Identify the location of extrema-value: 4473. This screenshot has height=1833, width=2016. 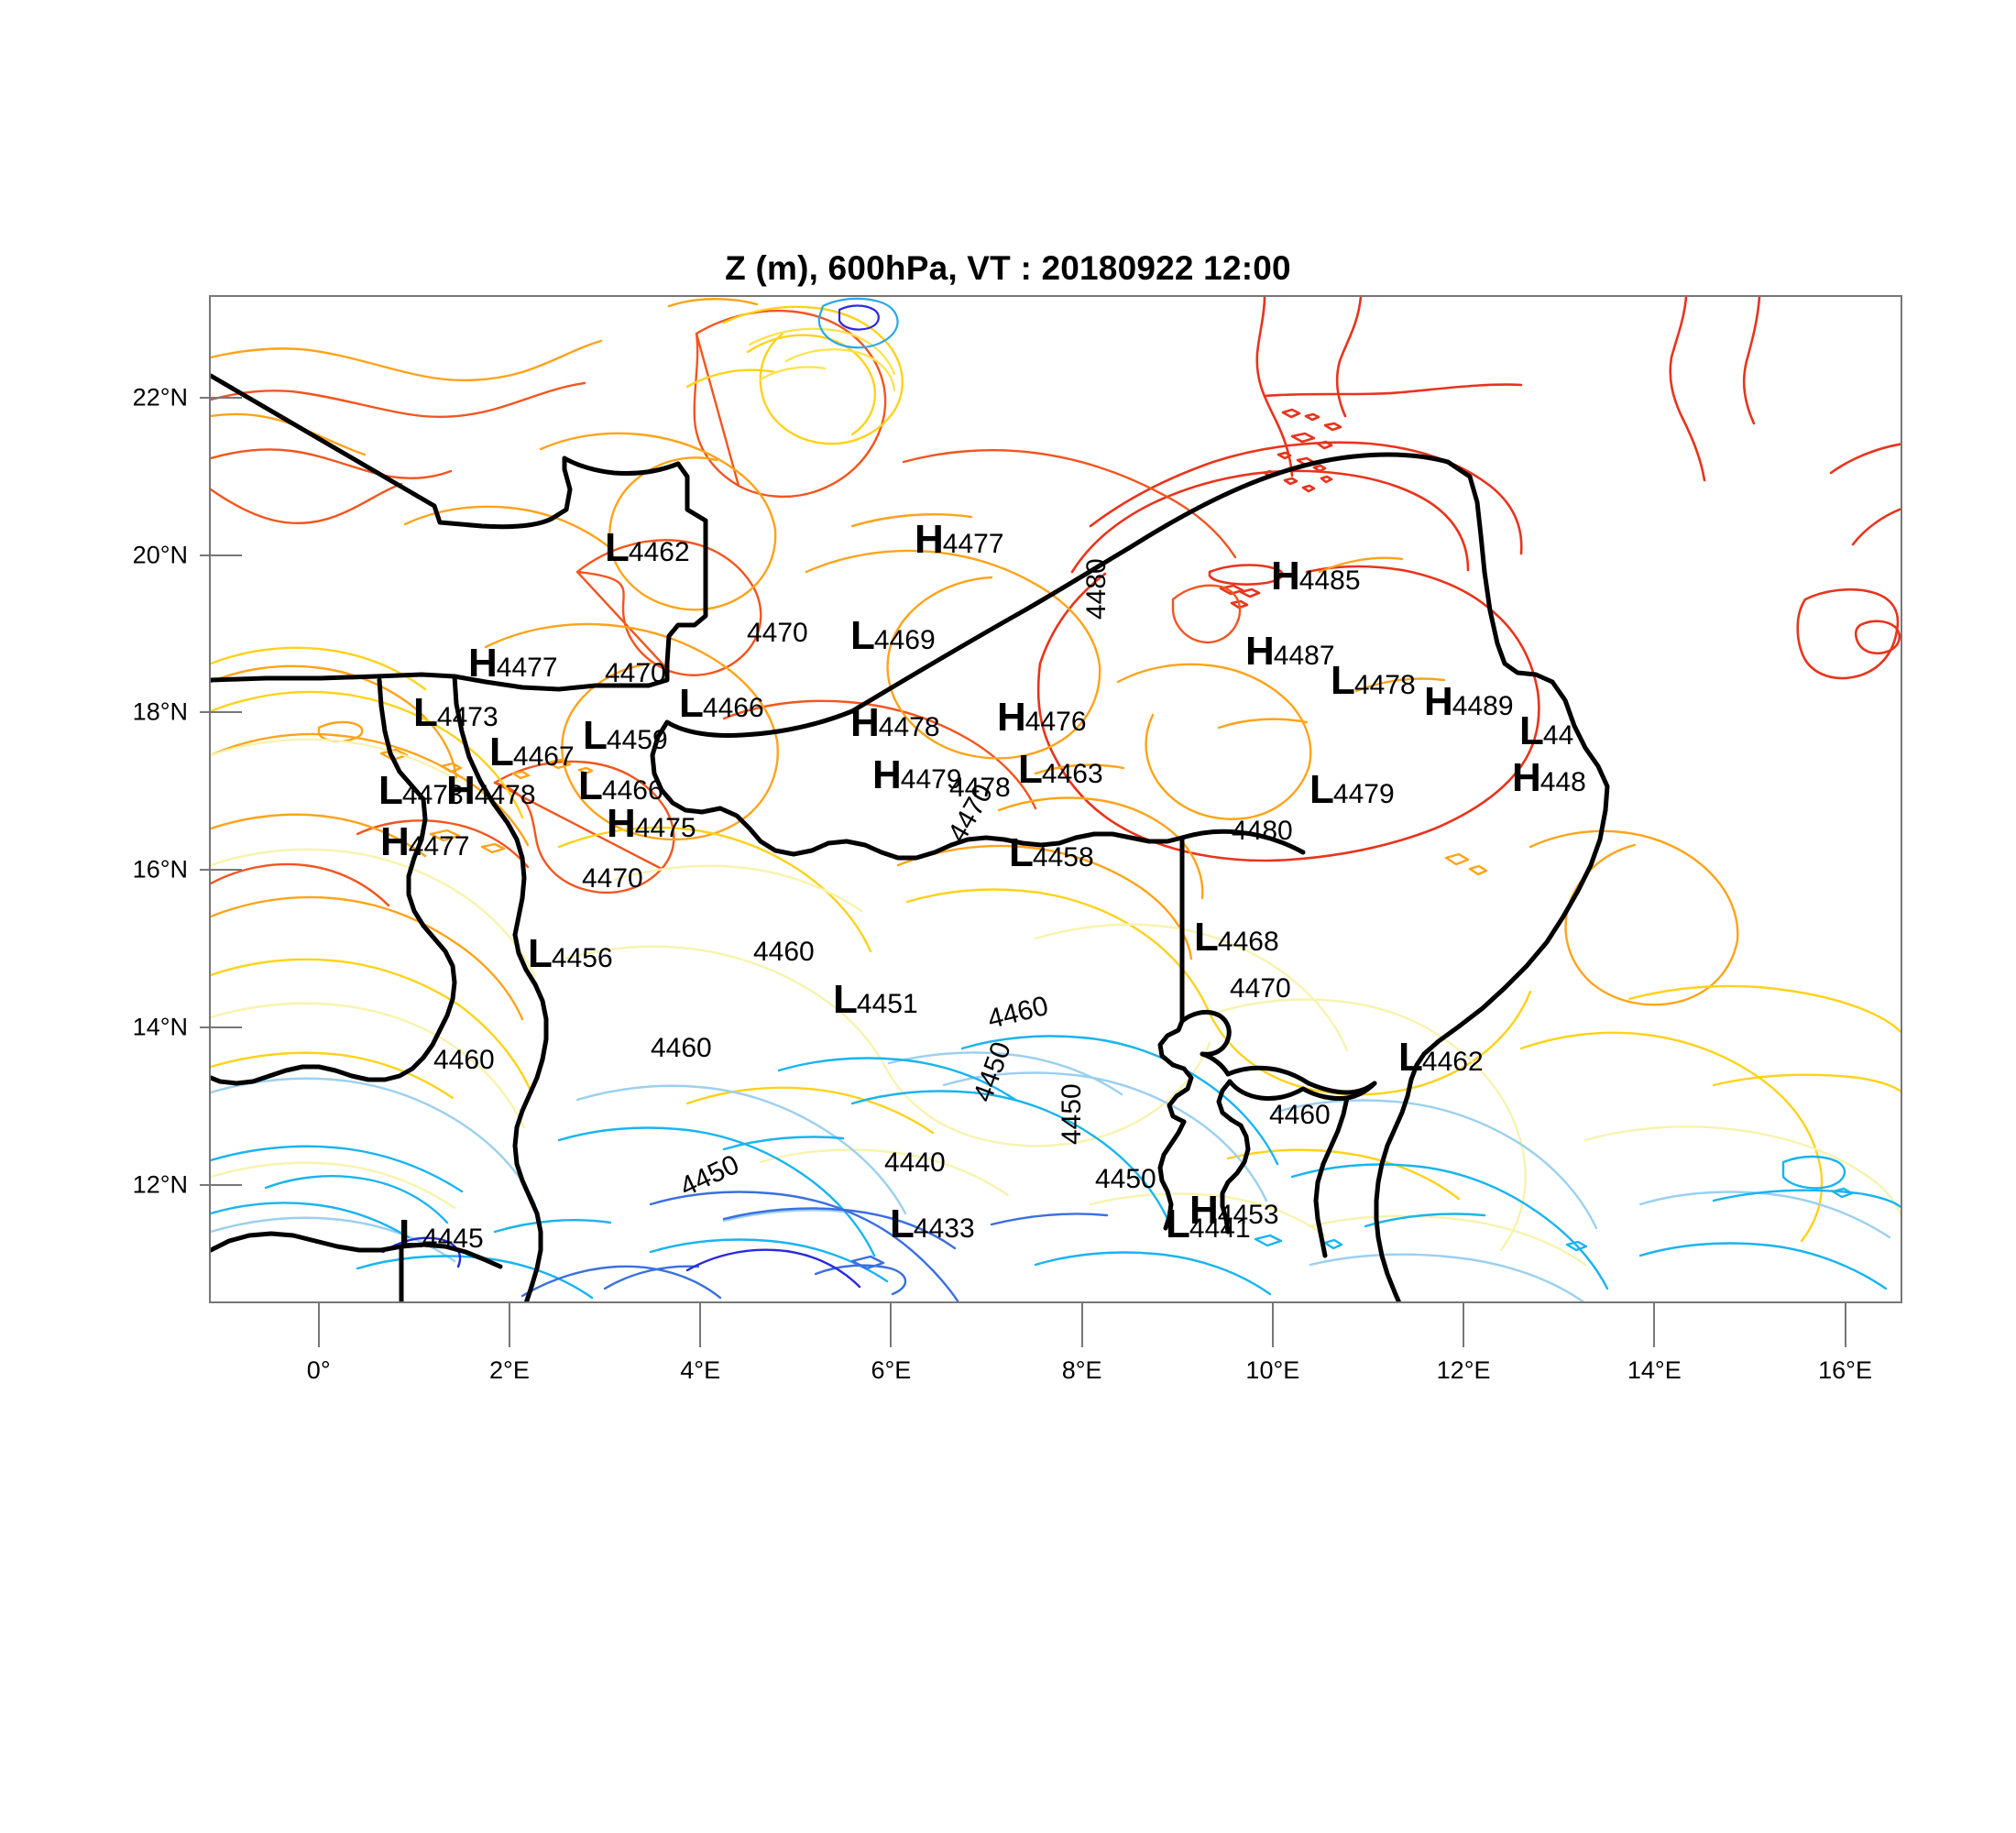
(467, 717).